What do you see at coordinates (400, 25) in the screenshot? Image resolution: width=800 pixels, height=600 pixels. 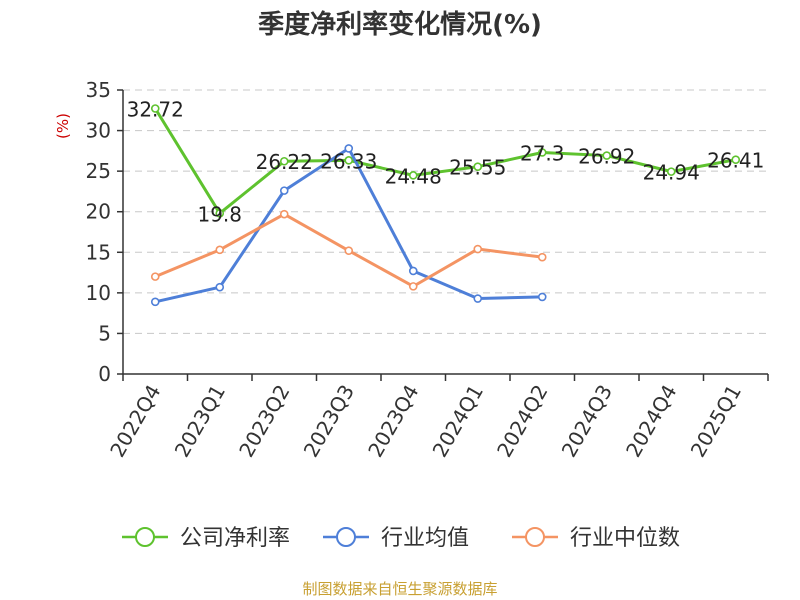 I see `chart-title: 季度净利率变化情况(%)` at bounding box center [400, 25].